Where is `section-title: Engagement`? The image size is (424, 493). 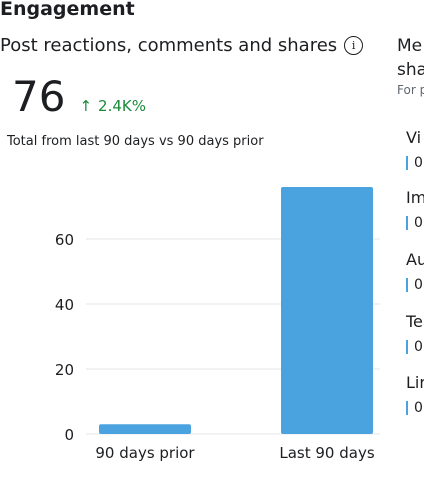
section-title: Engagement is located at coordinates (67, 10).